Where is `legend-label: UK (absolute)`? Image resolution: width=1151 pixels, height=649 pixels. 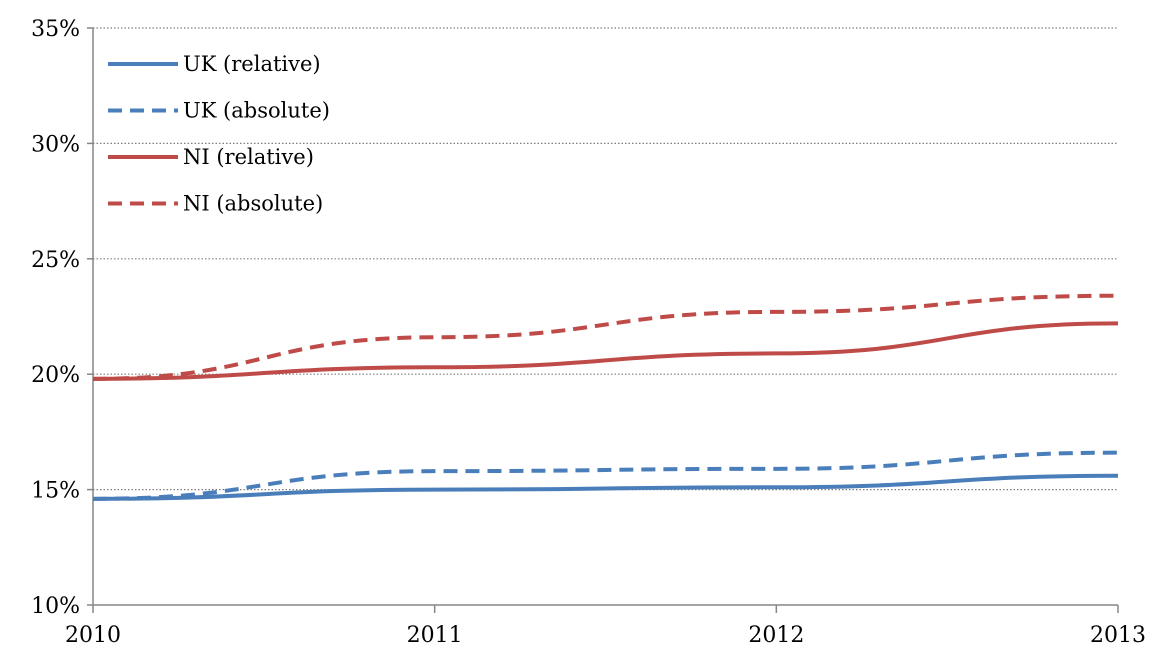
legend-label: UK (absolute) is located at coordinates (256, 111).